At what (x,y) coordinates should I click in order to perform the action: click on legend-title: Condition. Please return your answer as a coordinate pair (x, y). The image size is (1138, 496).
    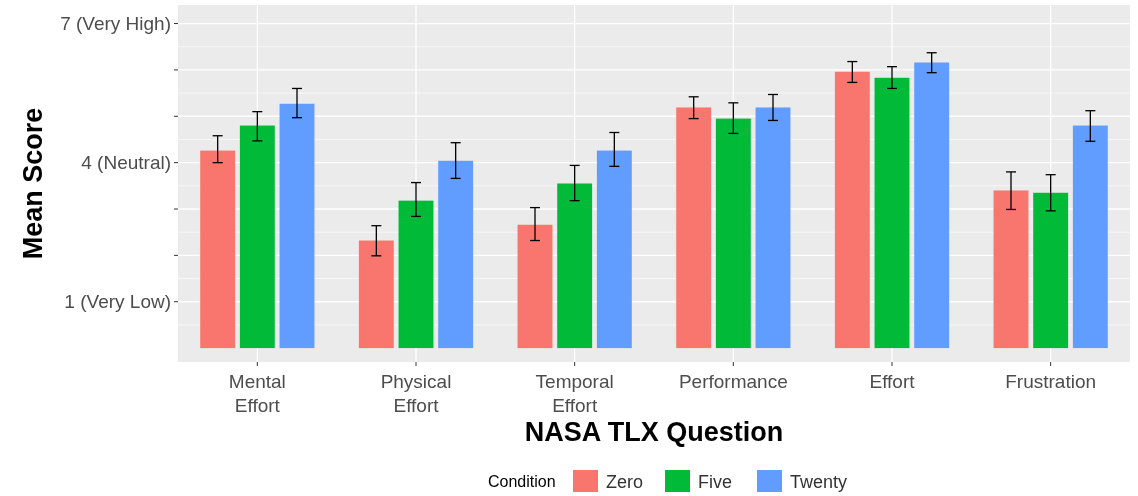
    Looking at the image, I should click on (522, 481).